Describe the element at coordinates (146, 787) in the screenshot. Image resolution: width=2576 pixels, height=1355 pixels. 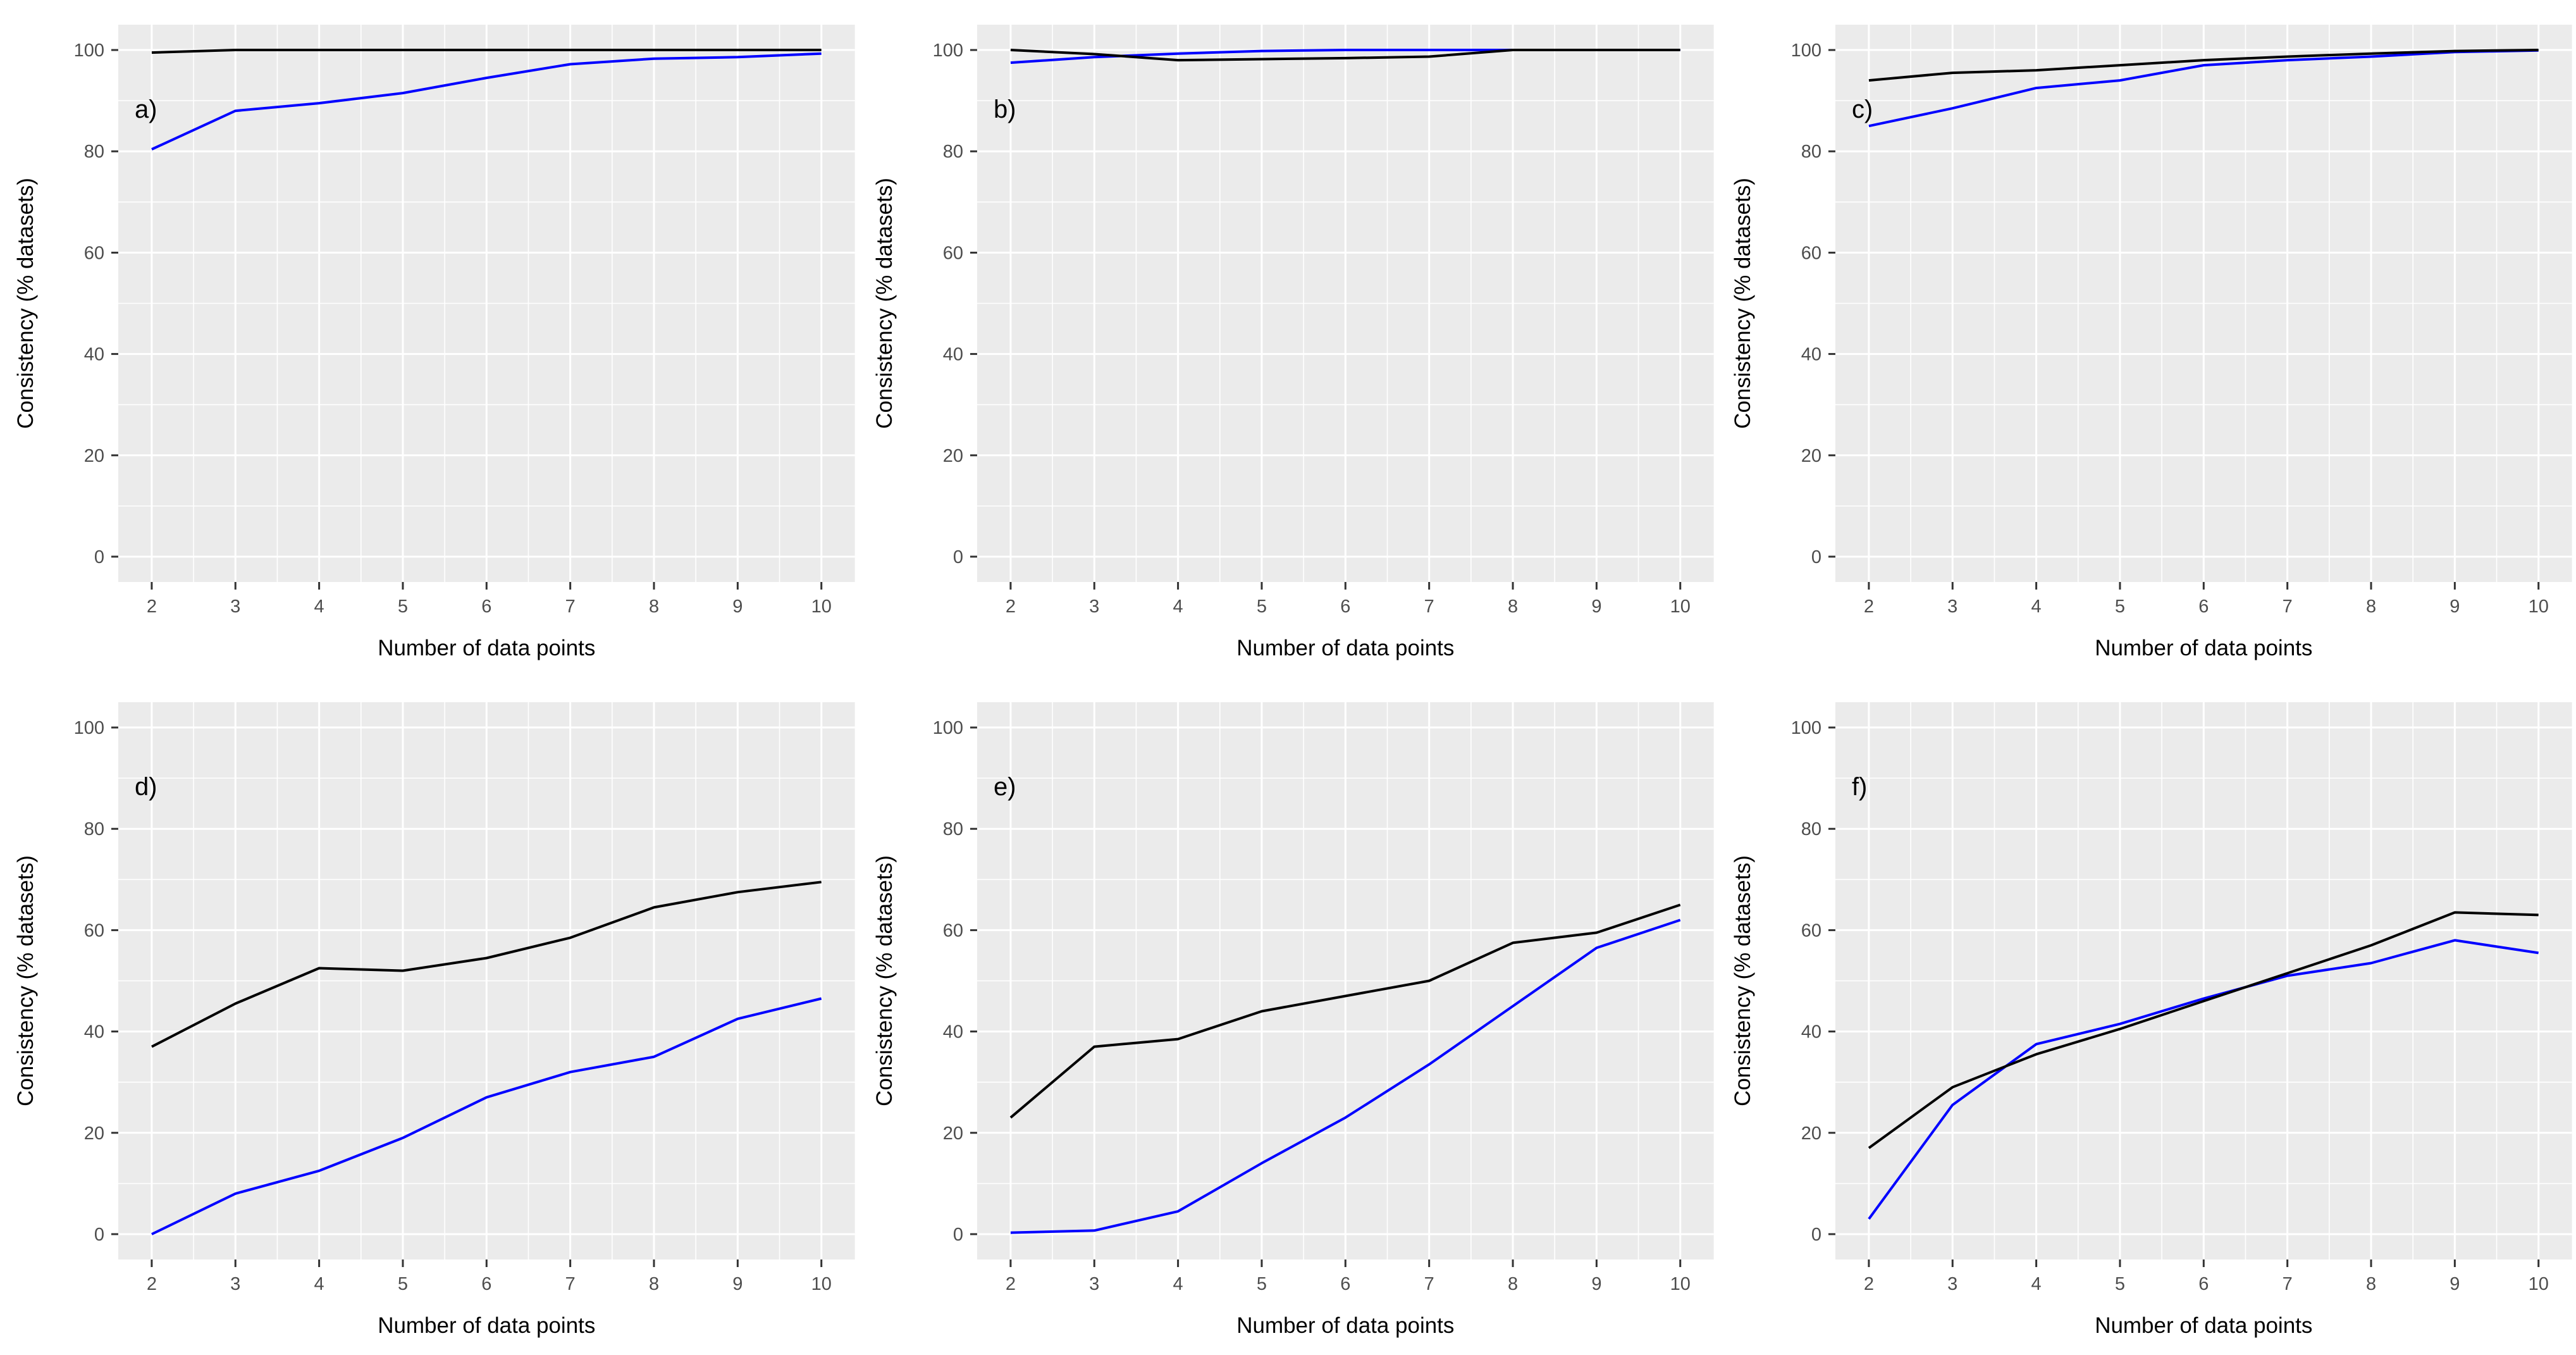
I see `panel-letter-label: d)` at that location.